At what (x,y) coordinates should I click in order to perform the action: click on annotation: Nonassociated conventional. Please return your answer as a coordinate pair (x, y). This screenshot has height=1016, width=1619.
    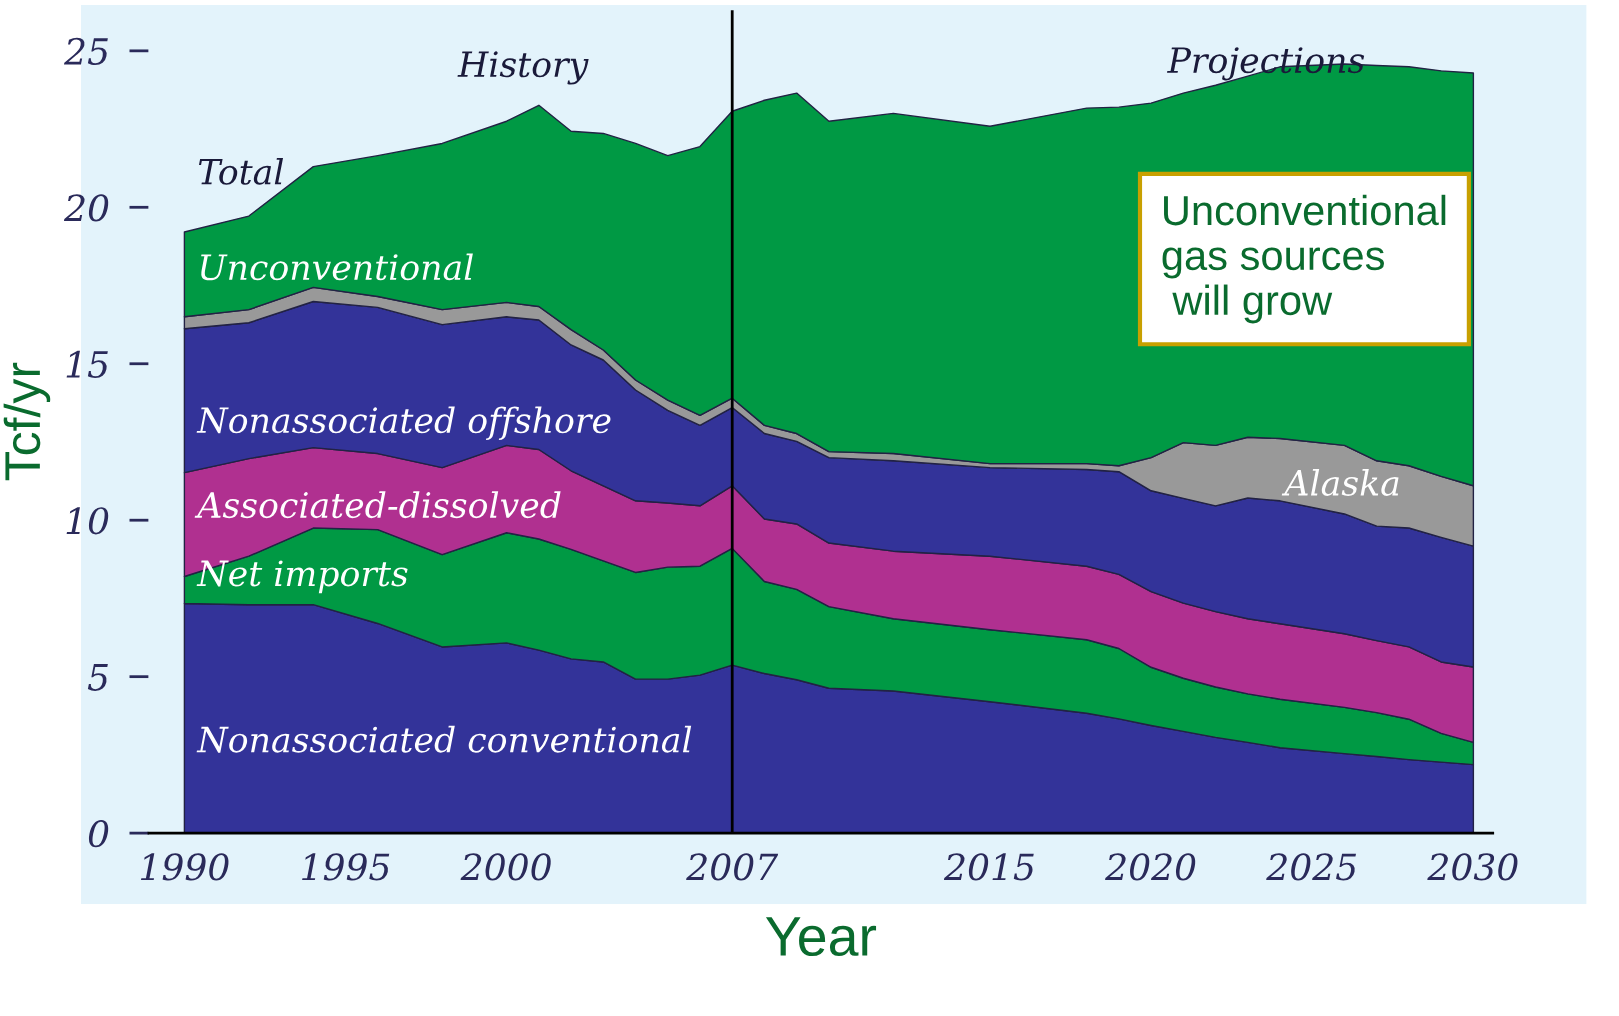
    Looking at the image, I should click on (444, 739).